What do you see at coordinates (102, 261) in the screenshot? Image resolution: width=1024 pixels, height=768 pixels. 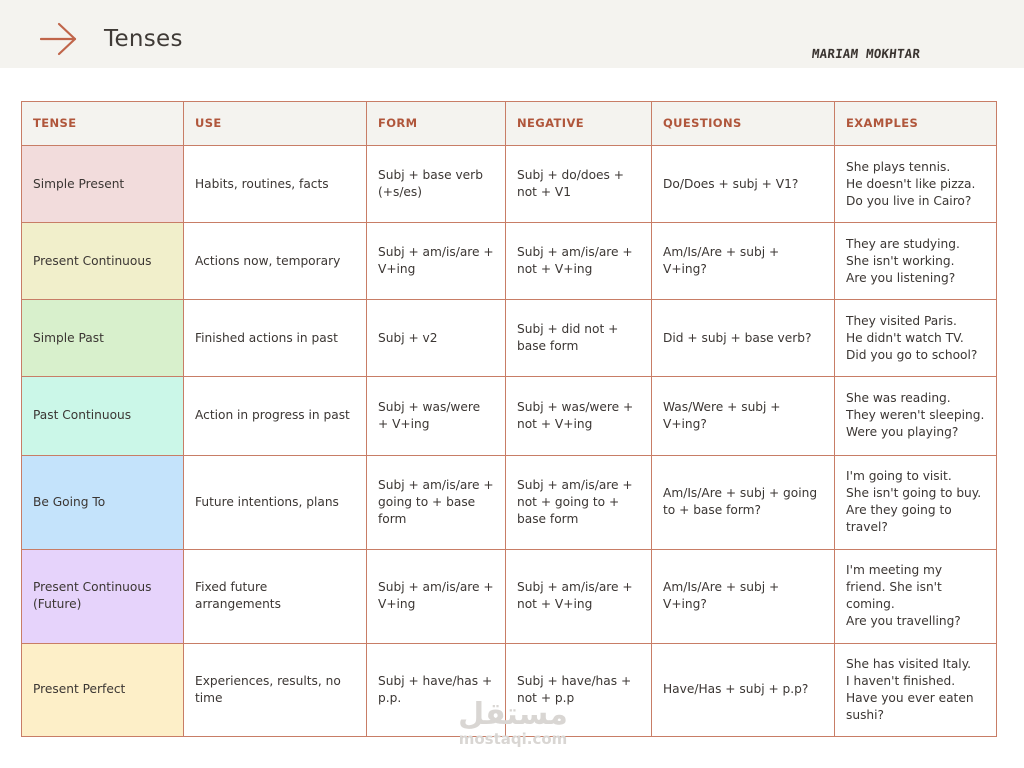 I see `tense-cell: Present Continuous` at bounding box center [102, 261].